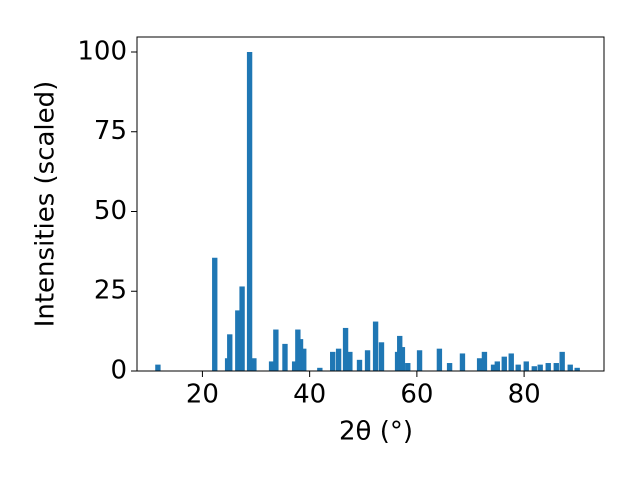 The image size is (640, 484). I want to click on y-tick-label: 100, so click(102, 51).